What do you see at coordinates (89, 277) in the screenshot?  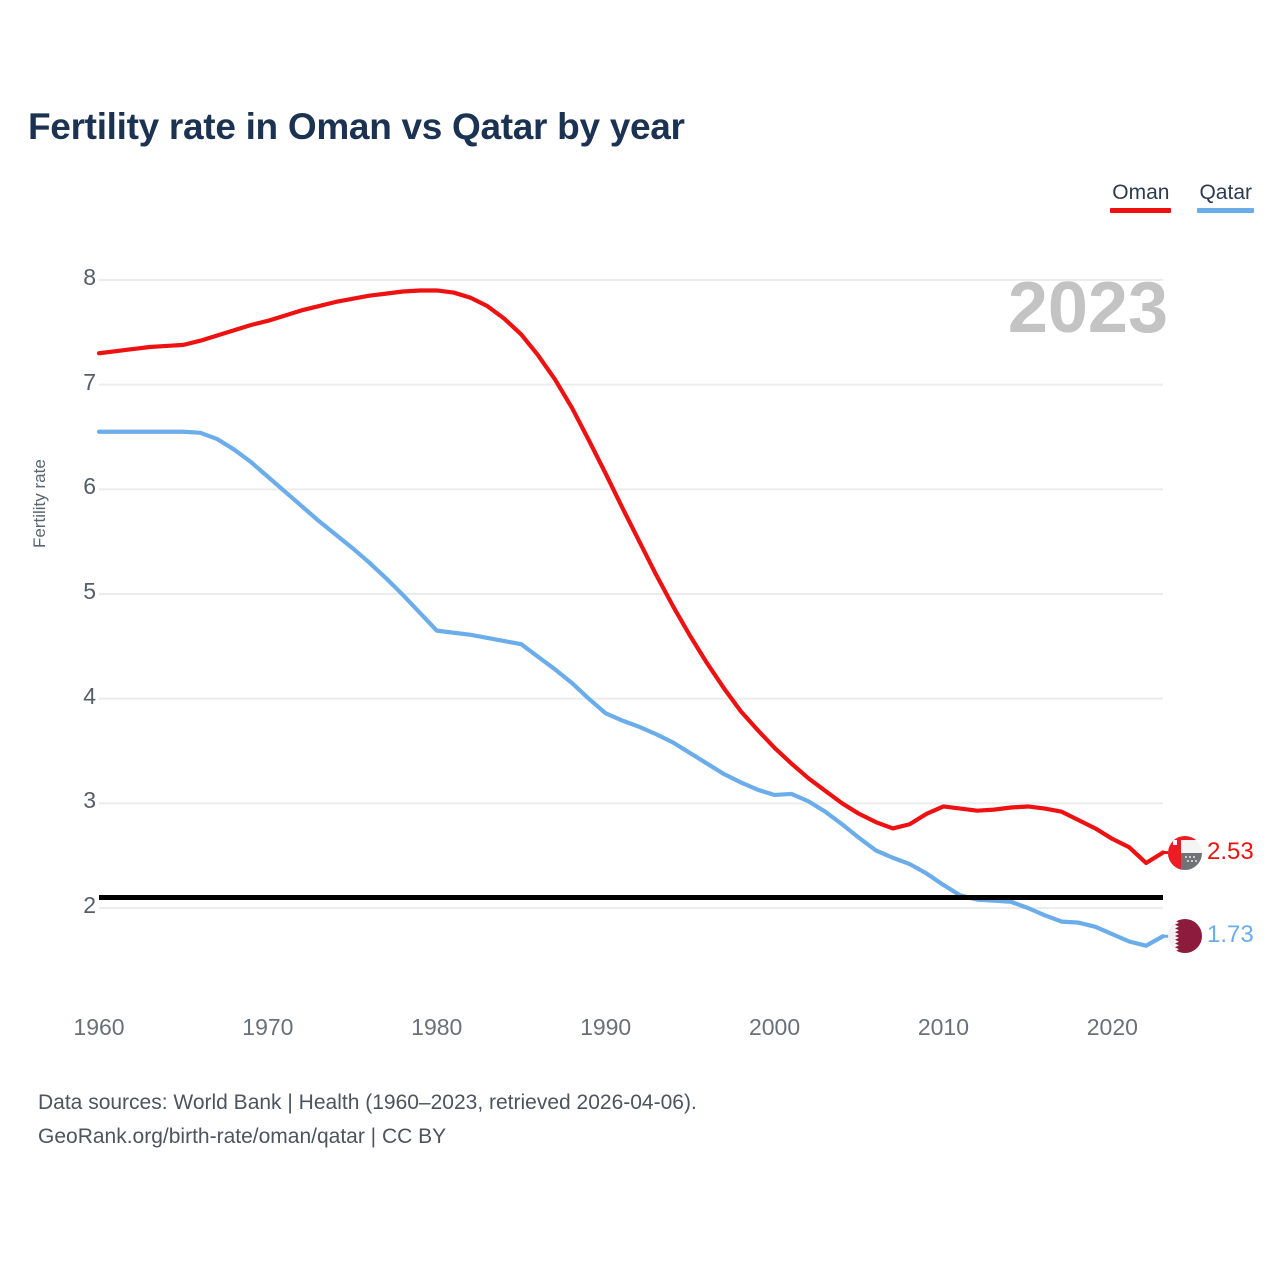 I see `y-tick-8: 8` at bounding box center [89, 277].